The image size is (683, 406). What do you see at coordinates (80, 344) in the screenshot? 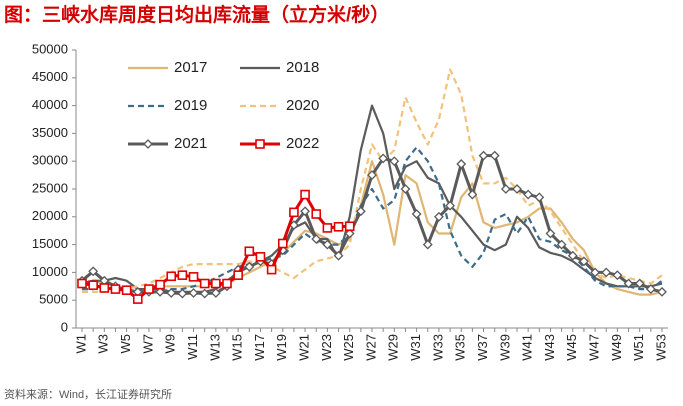
I see `x-tick-label: W1` at bounding box center [80, 344].